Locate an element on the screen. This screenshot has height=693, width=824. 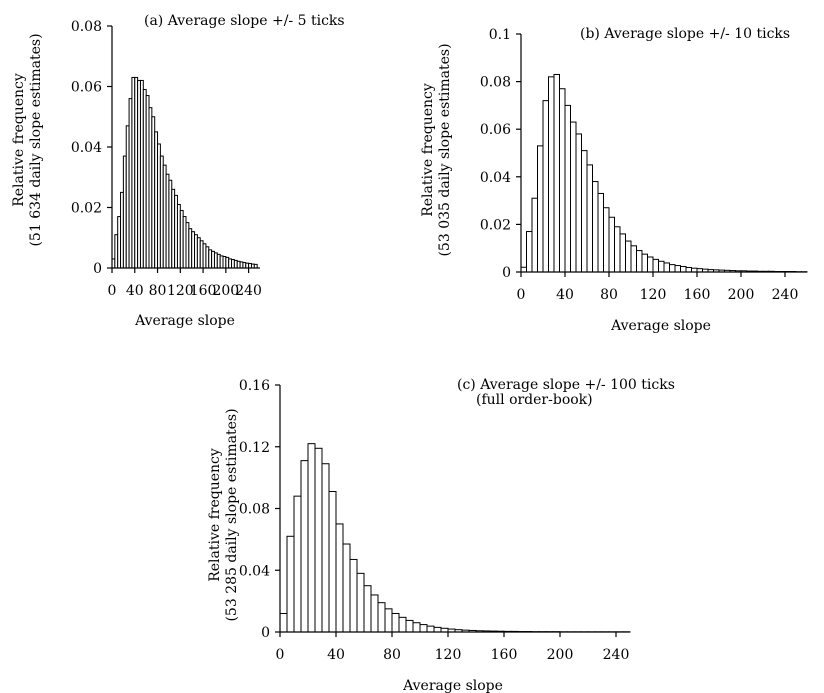
title-b: (b) Average slope +/- 10 ticks is located at coordinates (685, 34).